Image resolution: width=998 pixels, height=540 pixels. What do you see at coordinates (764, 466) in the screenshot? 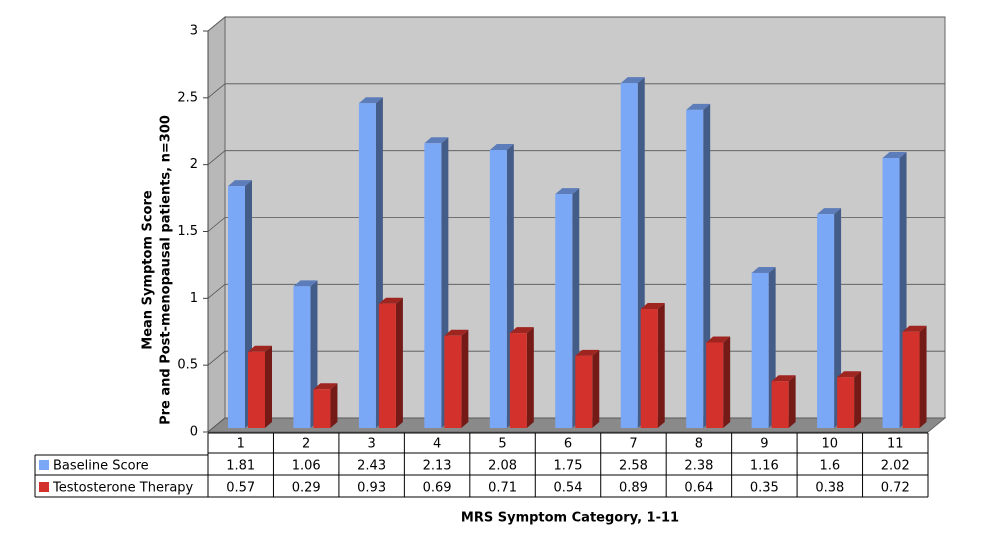
I see `table-value: 1.16` at bounding box center [764, 466].